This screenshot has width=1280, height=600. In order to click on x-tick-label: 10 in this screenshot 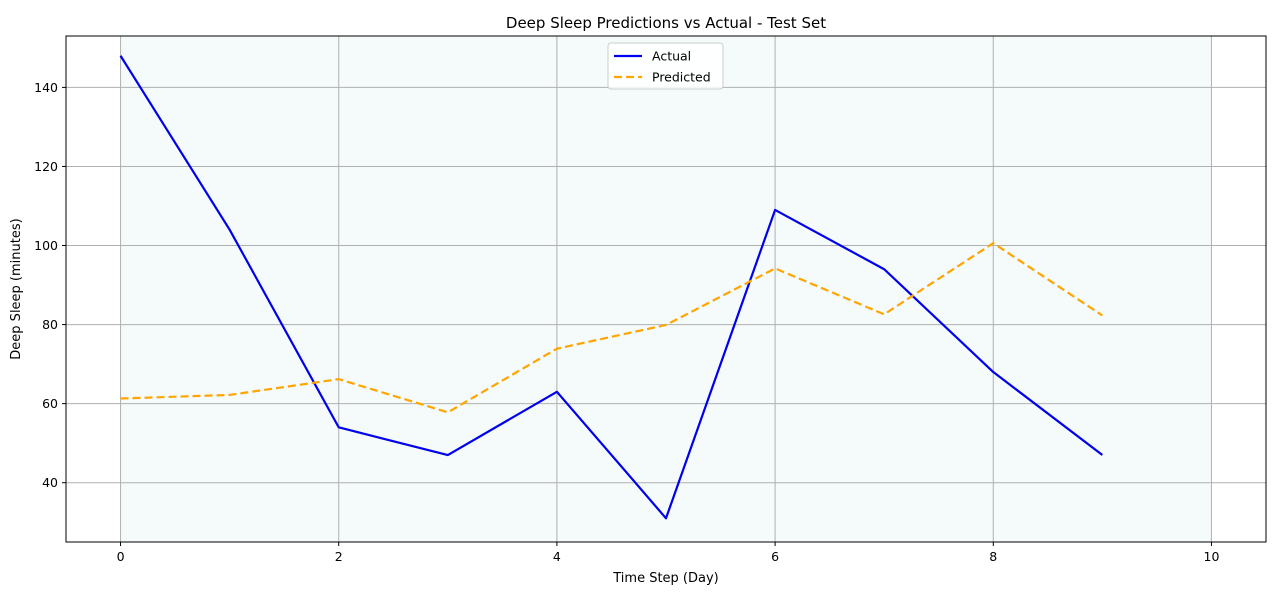, I will do `click(1212, 556)`.